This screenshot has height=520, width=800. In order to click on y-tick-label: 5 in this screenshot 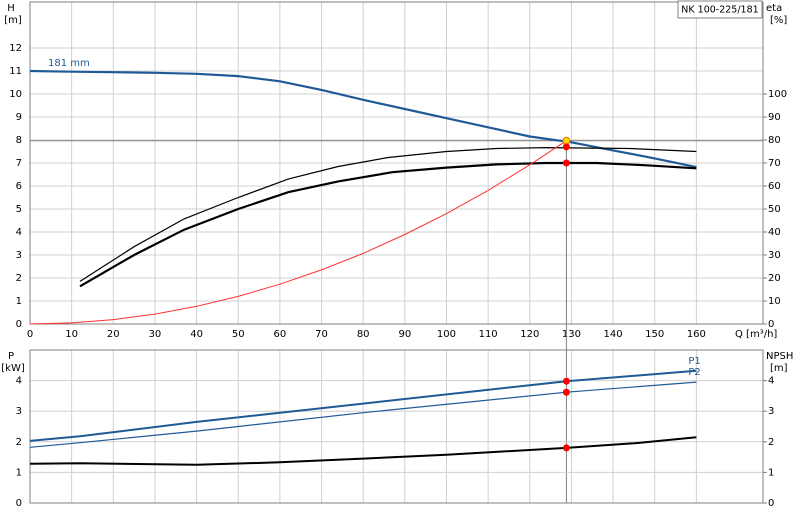, I will do `click(19, 209)`.